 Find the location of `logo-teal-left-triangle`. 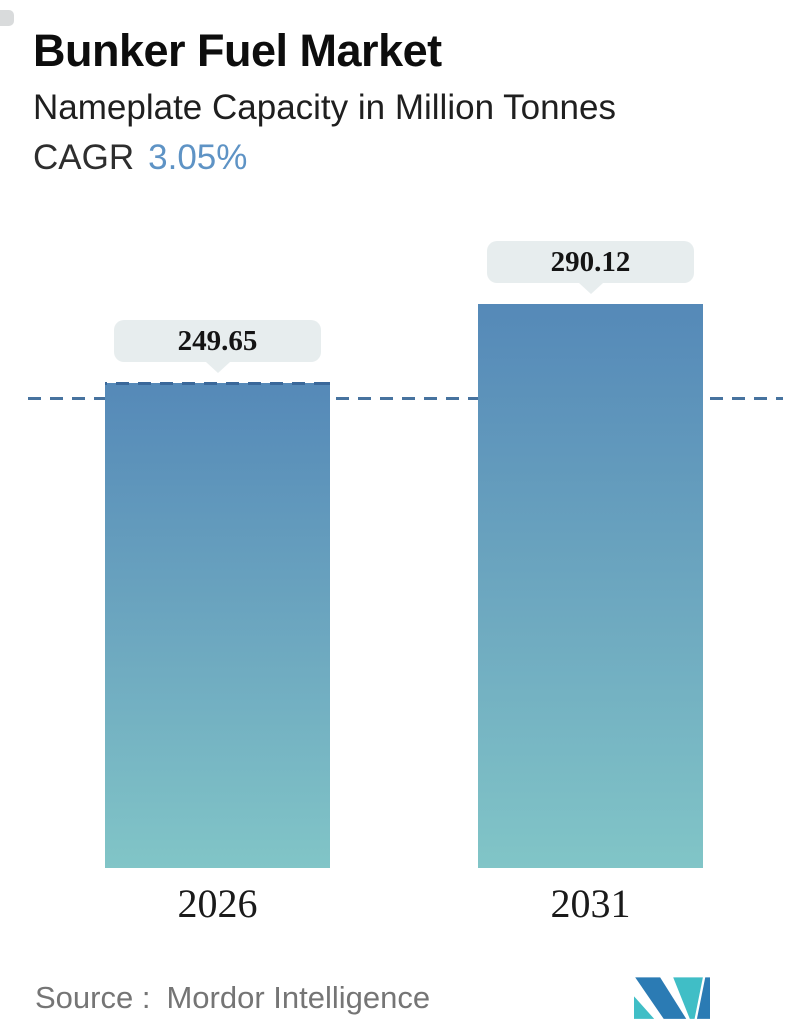

logo-teal-left-triangle is located at coordinates (644, 1007).